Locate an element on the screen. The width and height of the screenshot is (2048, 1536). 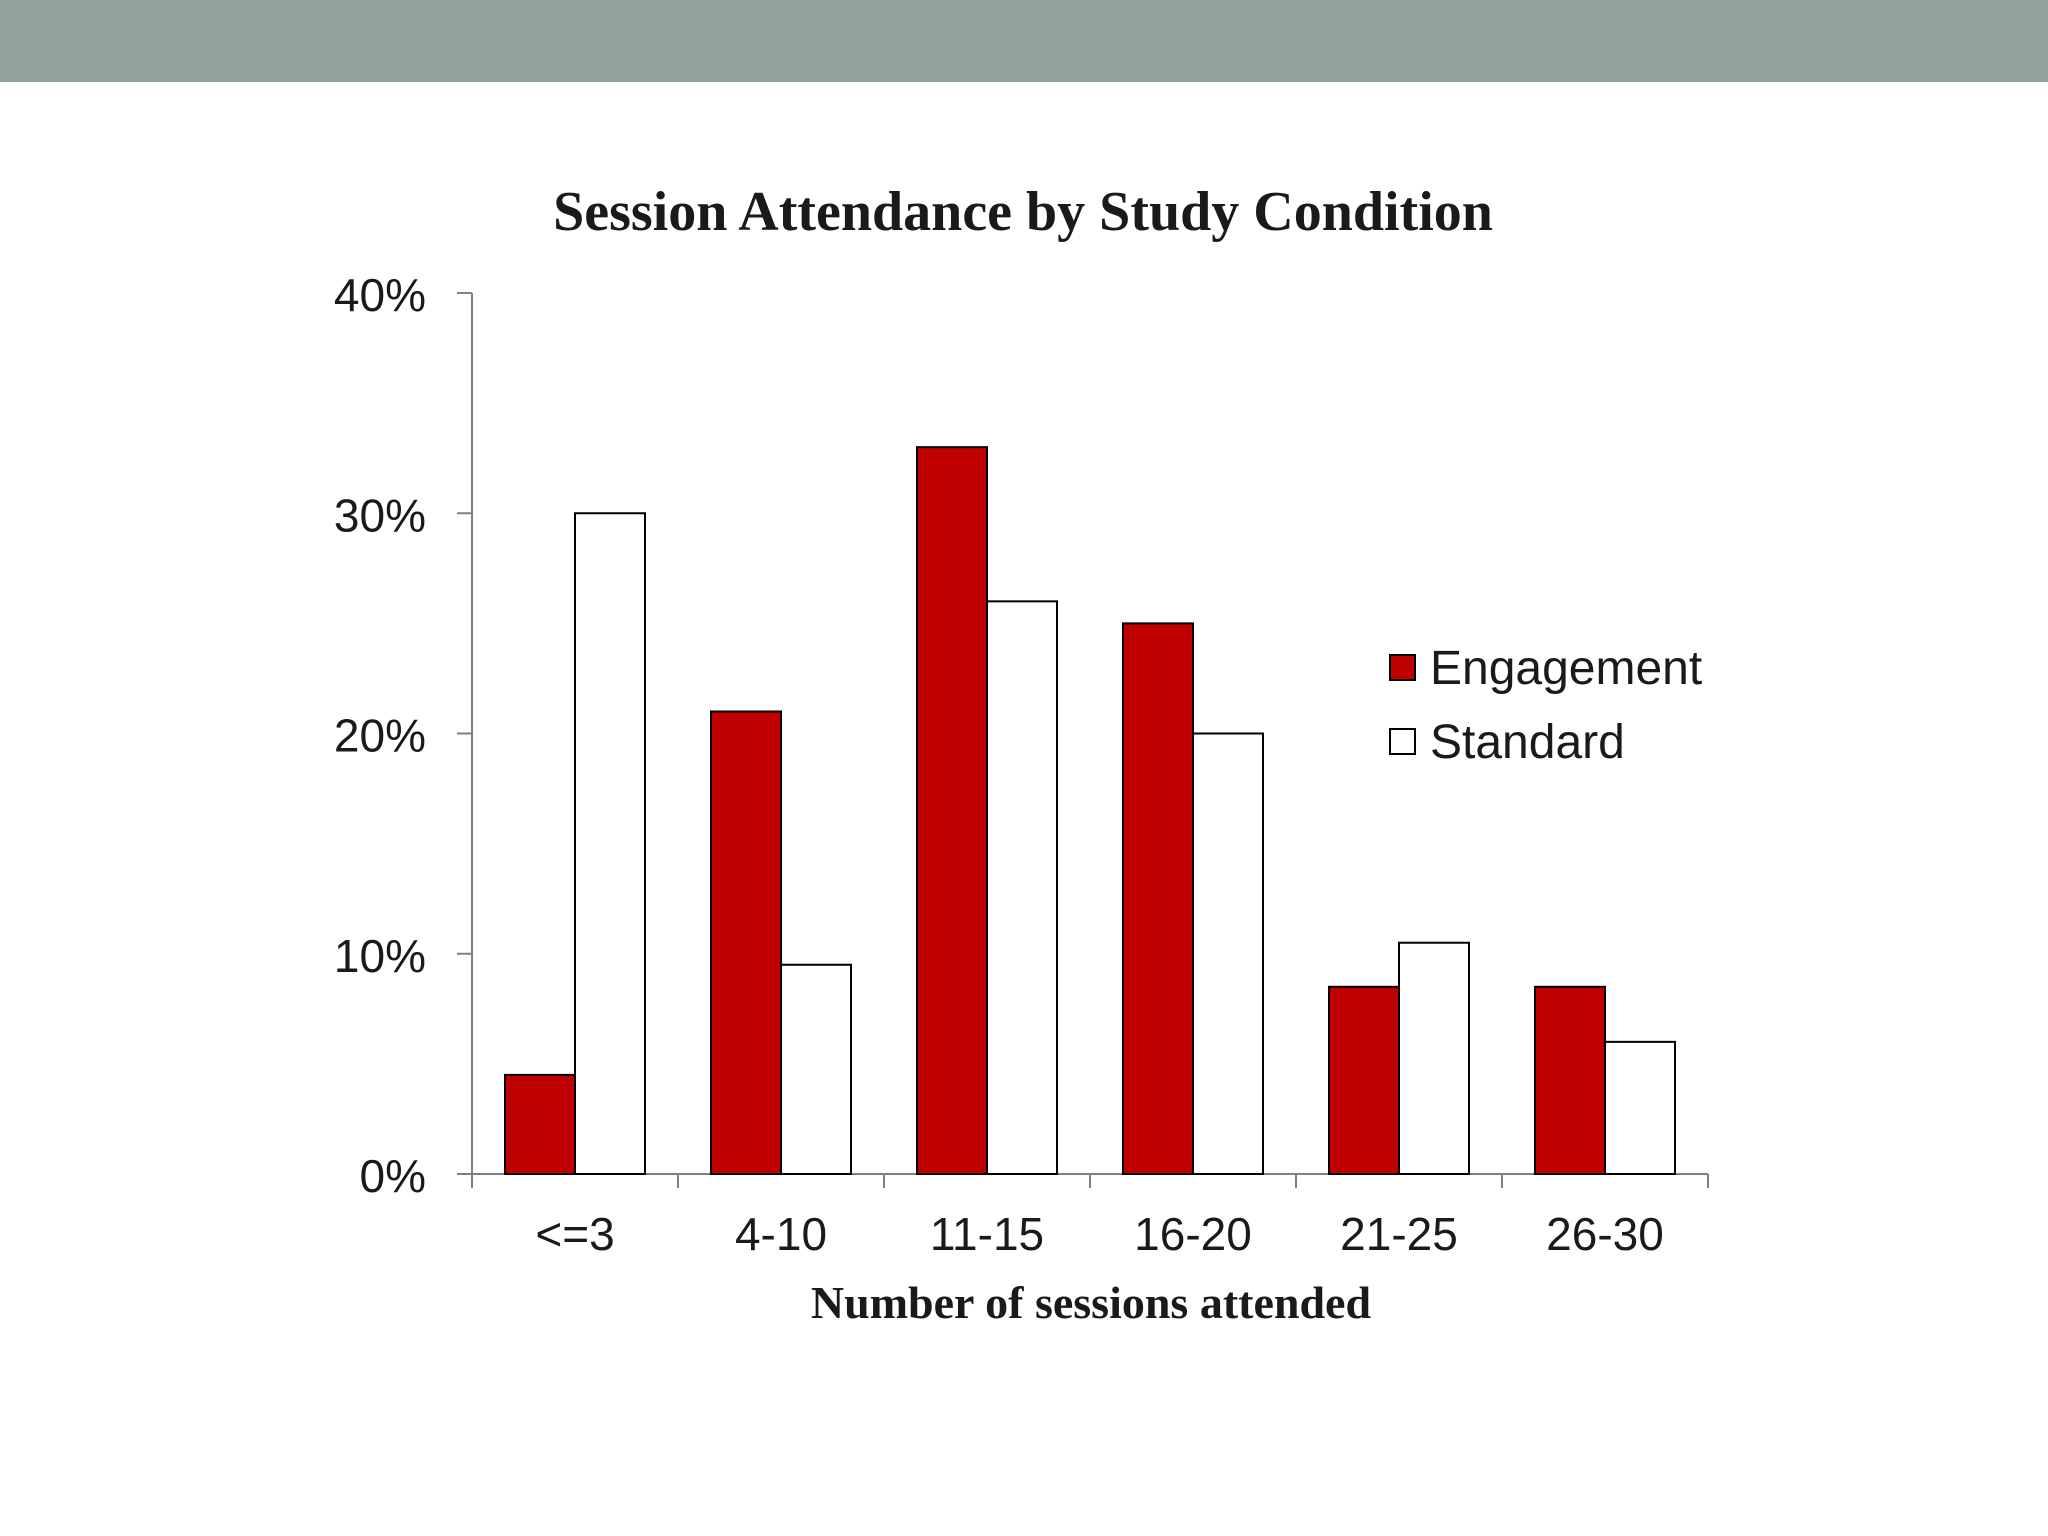
legend-swatch-standard is located at coordinates (1402, 741).